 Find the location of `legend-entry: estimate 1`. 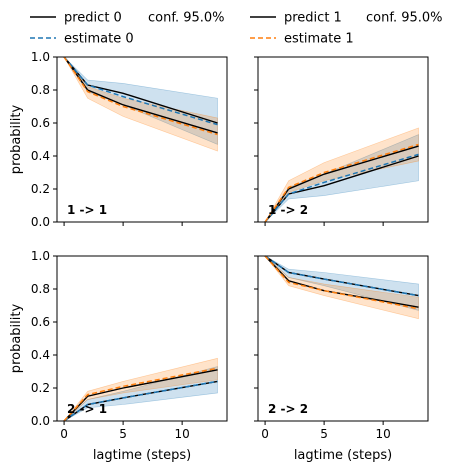

legend-entry: estimate 1 is located at coordinates (302, 39).